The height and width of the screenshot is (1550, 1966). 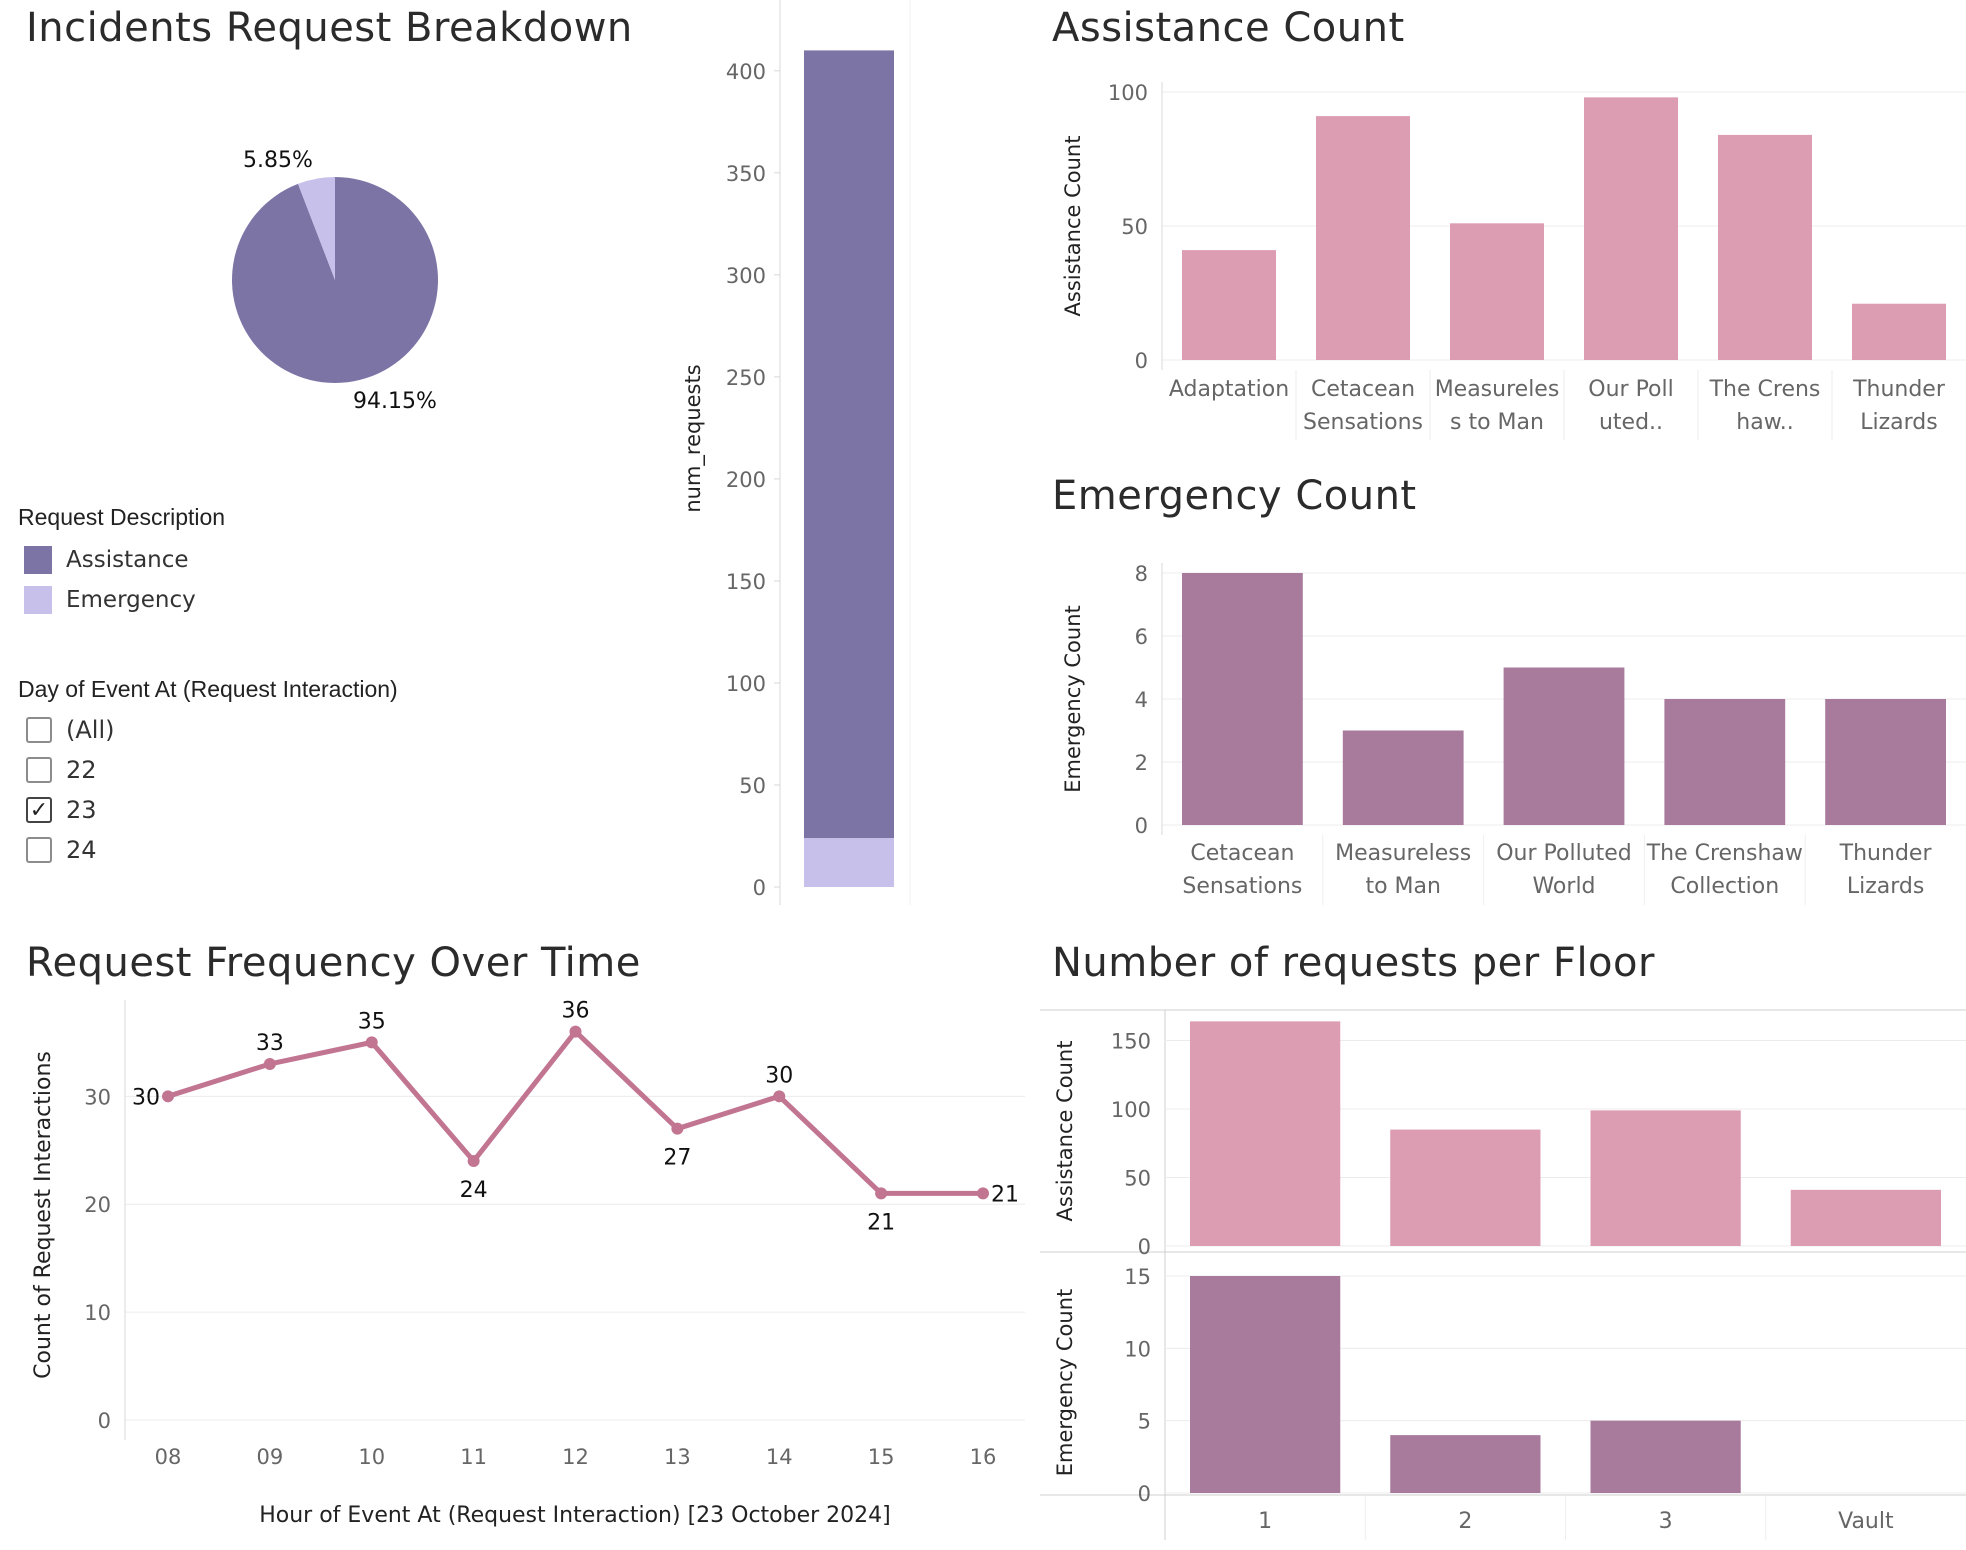 What do you see at coordinates (61, 770) in the screenshot?
I see `filter-option-22: 22` at bounding box center [61, 770].